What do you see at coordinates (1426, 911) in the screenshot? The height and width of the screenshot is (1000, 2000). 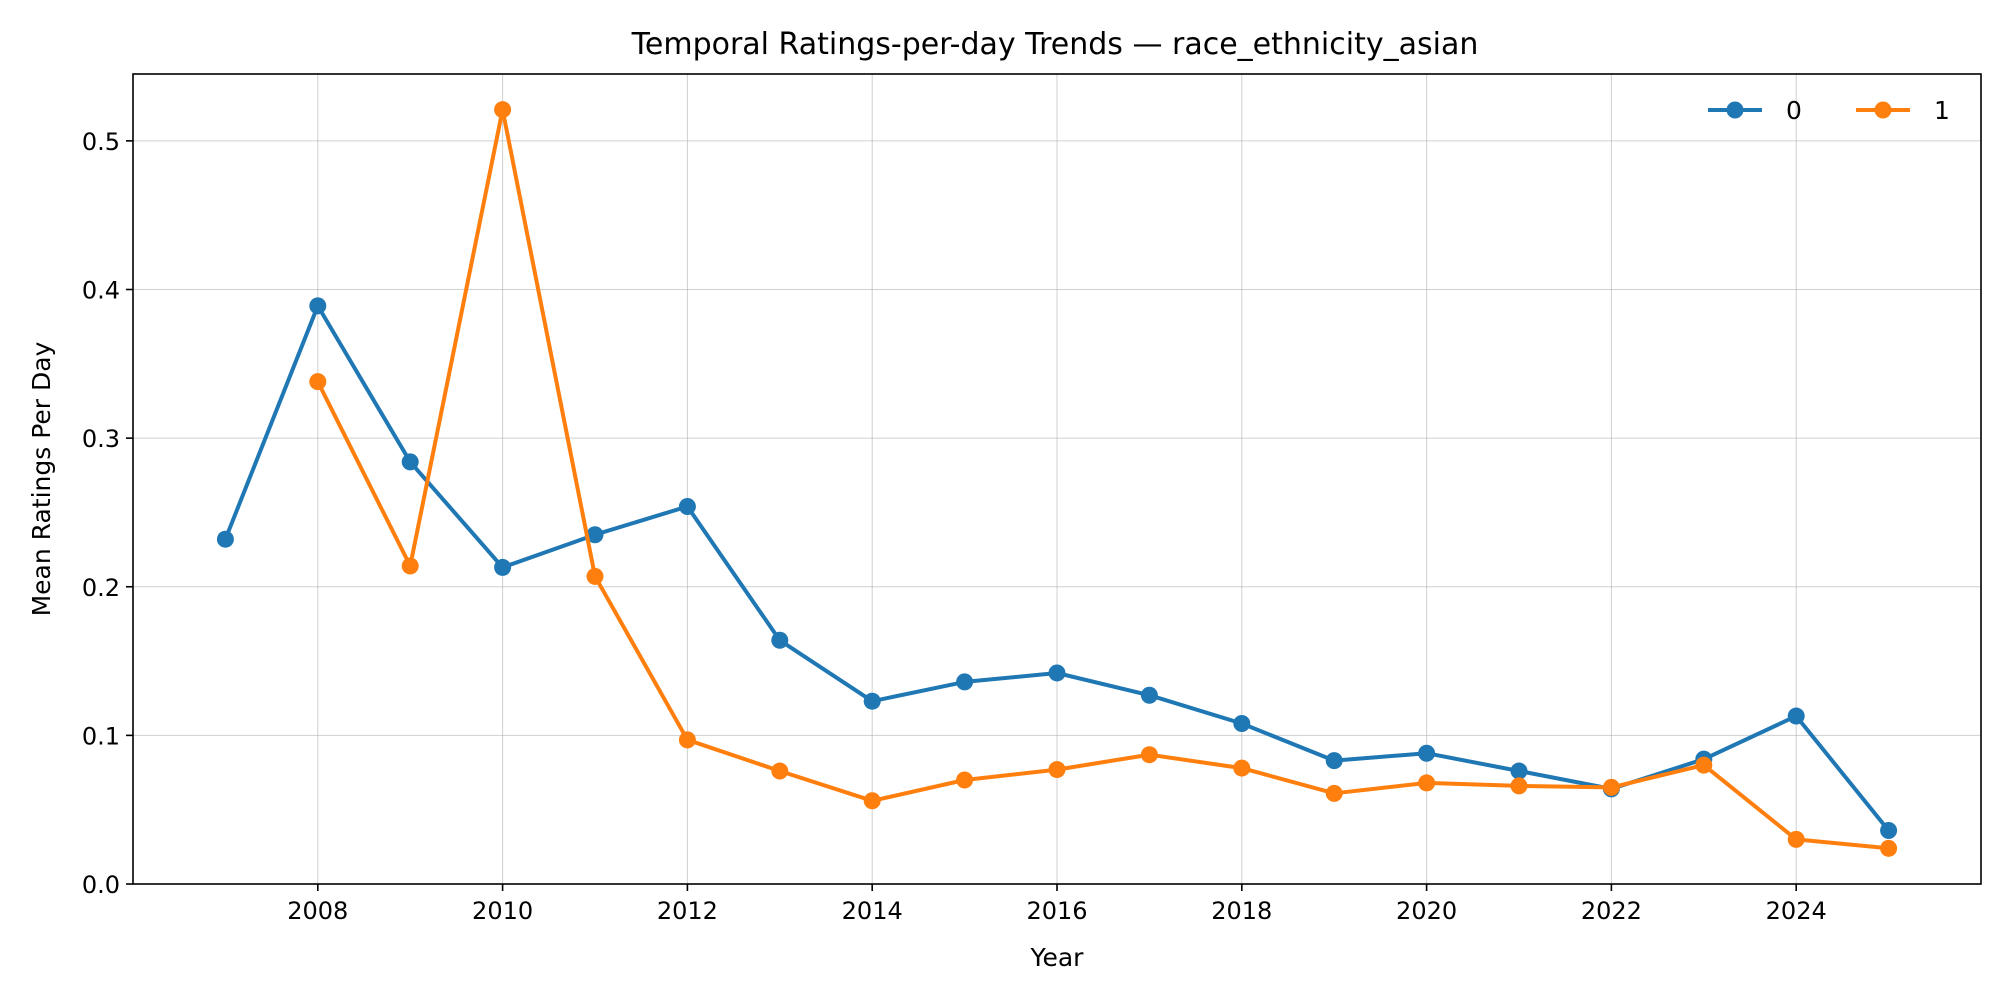 I see `x-tick-label: 2020` at bounding box center [1426, 911].